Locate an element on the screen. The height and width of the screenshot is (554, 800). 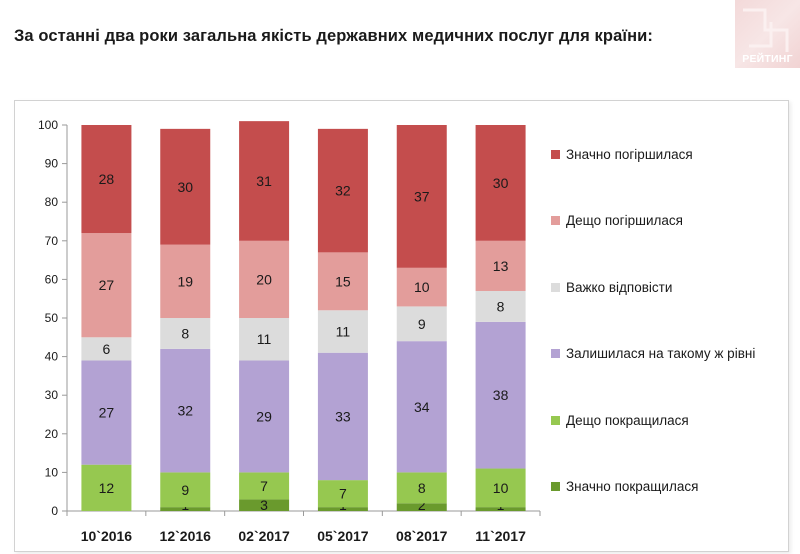
logo-text: РЕЙТИНГ is located at coordinates (767, 59).